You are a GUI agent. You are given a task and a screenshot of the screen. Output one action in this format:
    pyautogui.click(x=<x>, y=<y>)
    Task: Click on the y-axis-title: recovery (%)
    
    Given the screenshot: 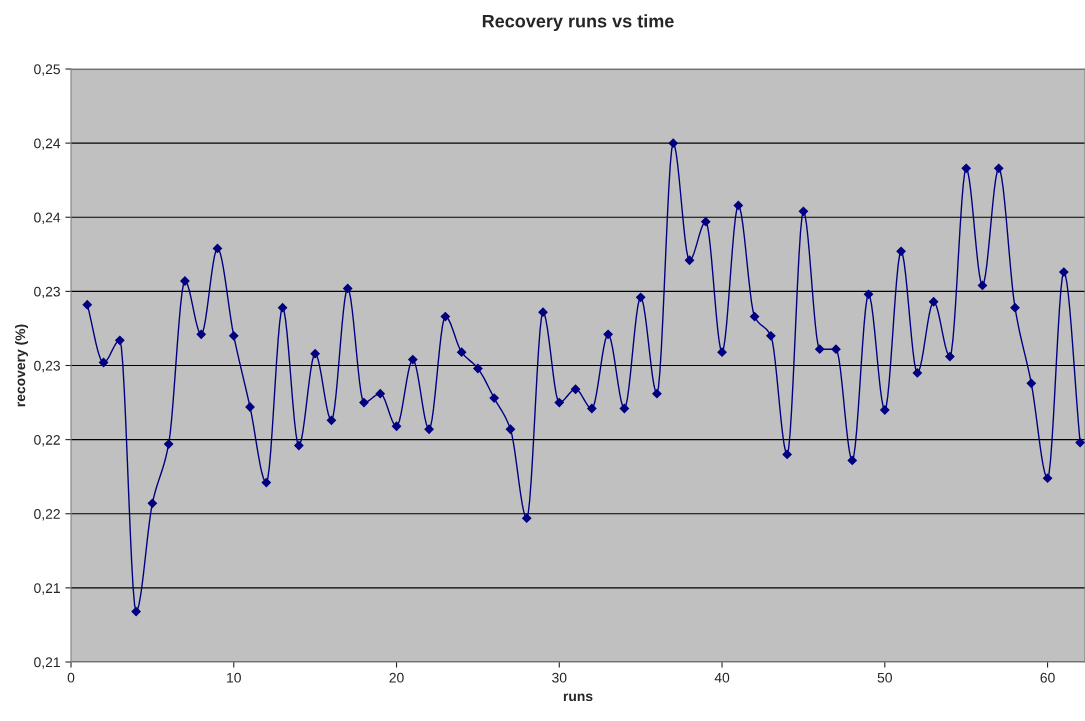 What is the action you would take?
    pyautogui.click(x=21, y=365)
    